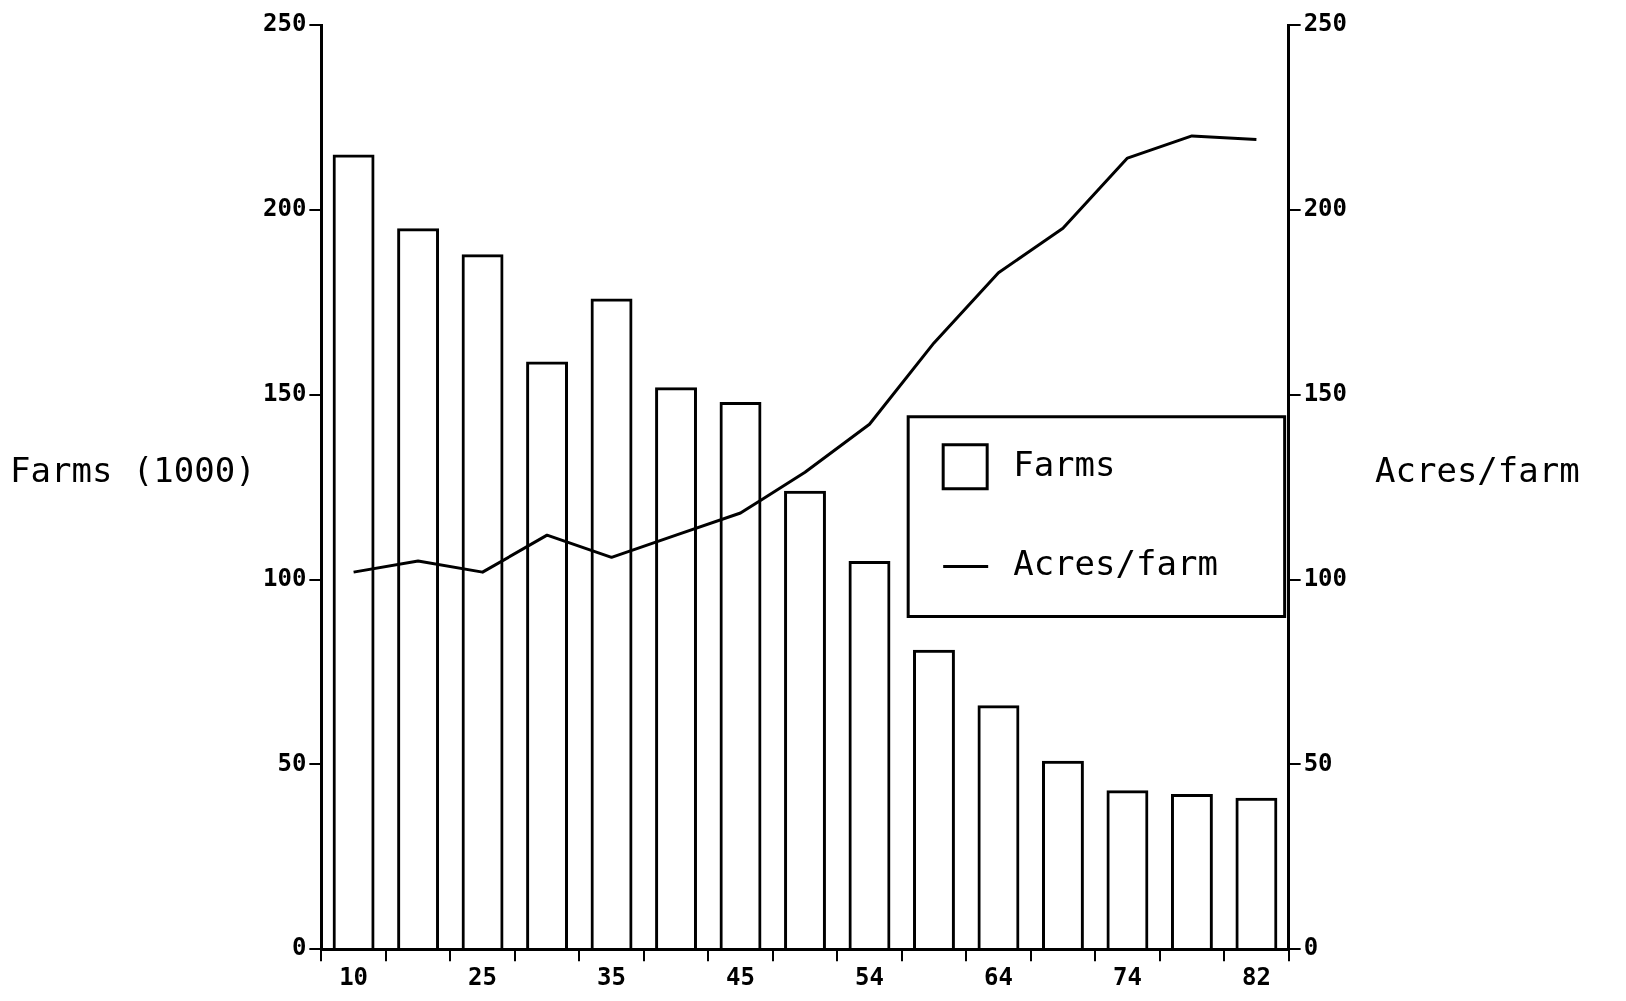 The height and width of the screenshot is (1001, 1626). I want to click on x-tick-label: 35, so click(611, 976).